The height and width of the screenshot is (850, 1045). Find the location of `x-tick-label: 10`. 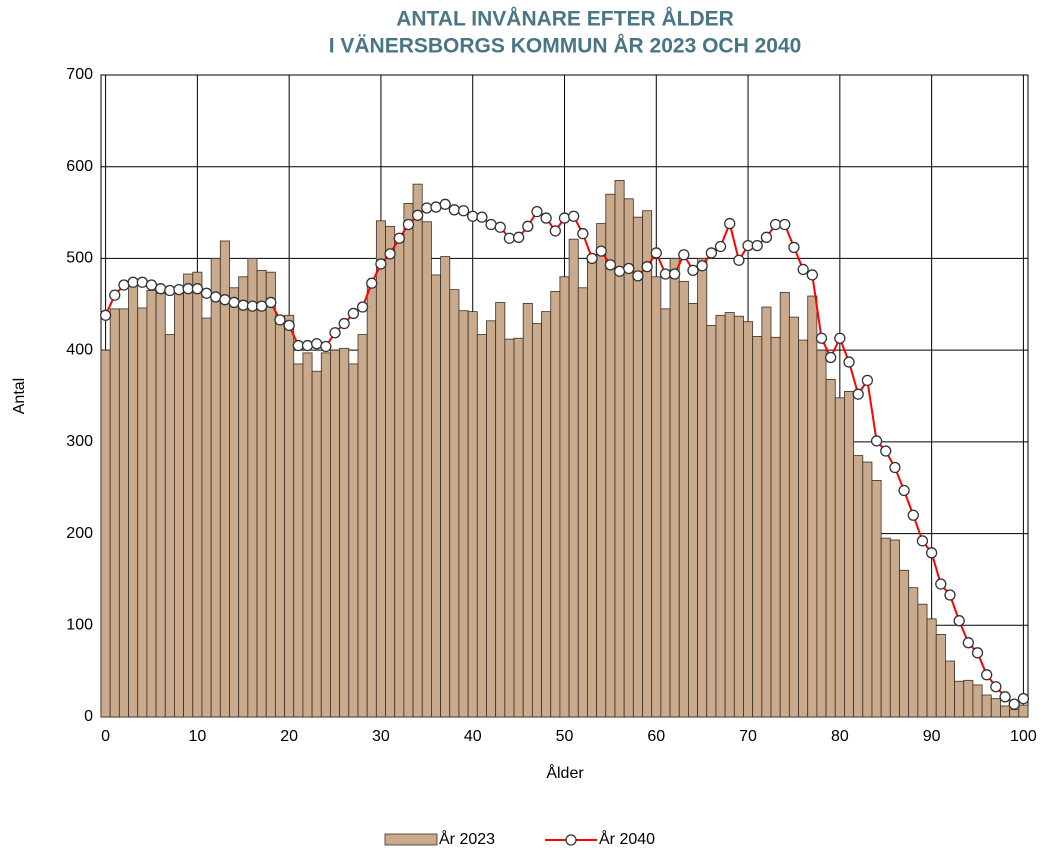

x-tick-label: 10 is located at coordinates (197, 736).